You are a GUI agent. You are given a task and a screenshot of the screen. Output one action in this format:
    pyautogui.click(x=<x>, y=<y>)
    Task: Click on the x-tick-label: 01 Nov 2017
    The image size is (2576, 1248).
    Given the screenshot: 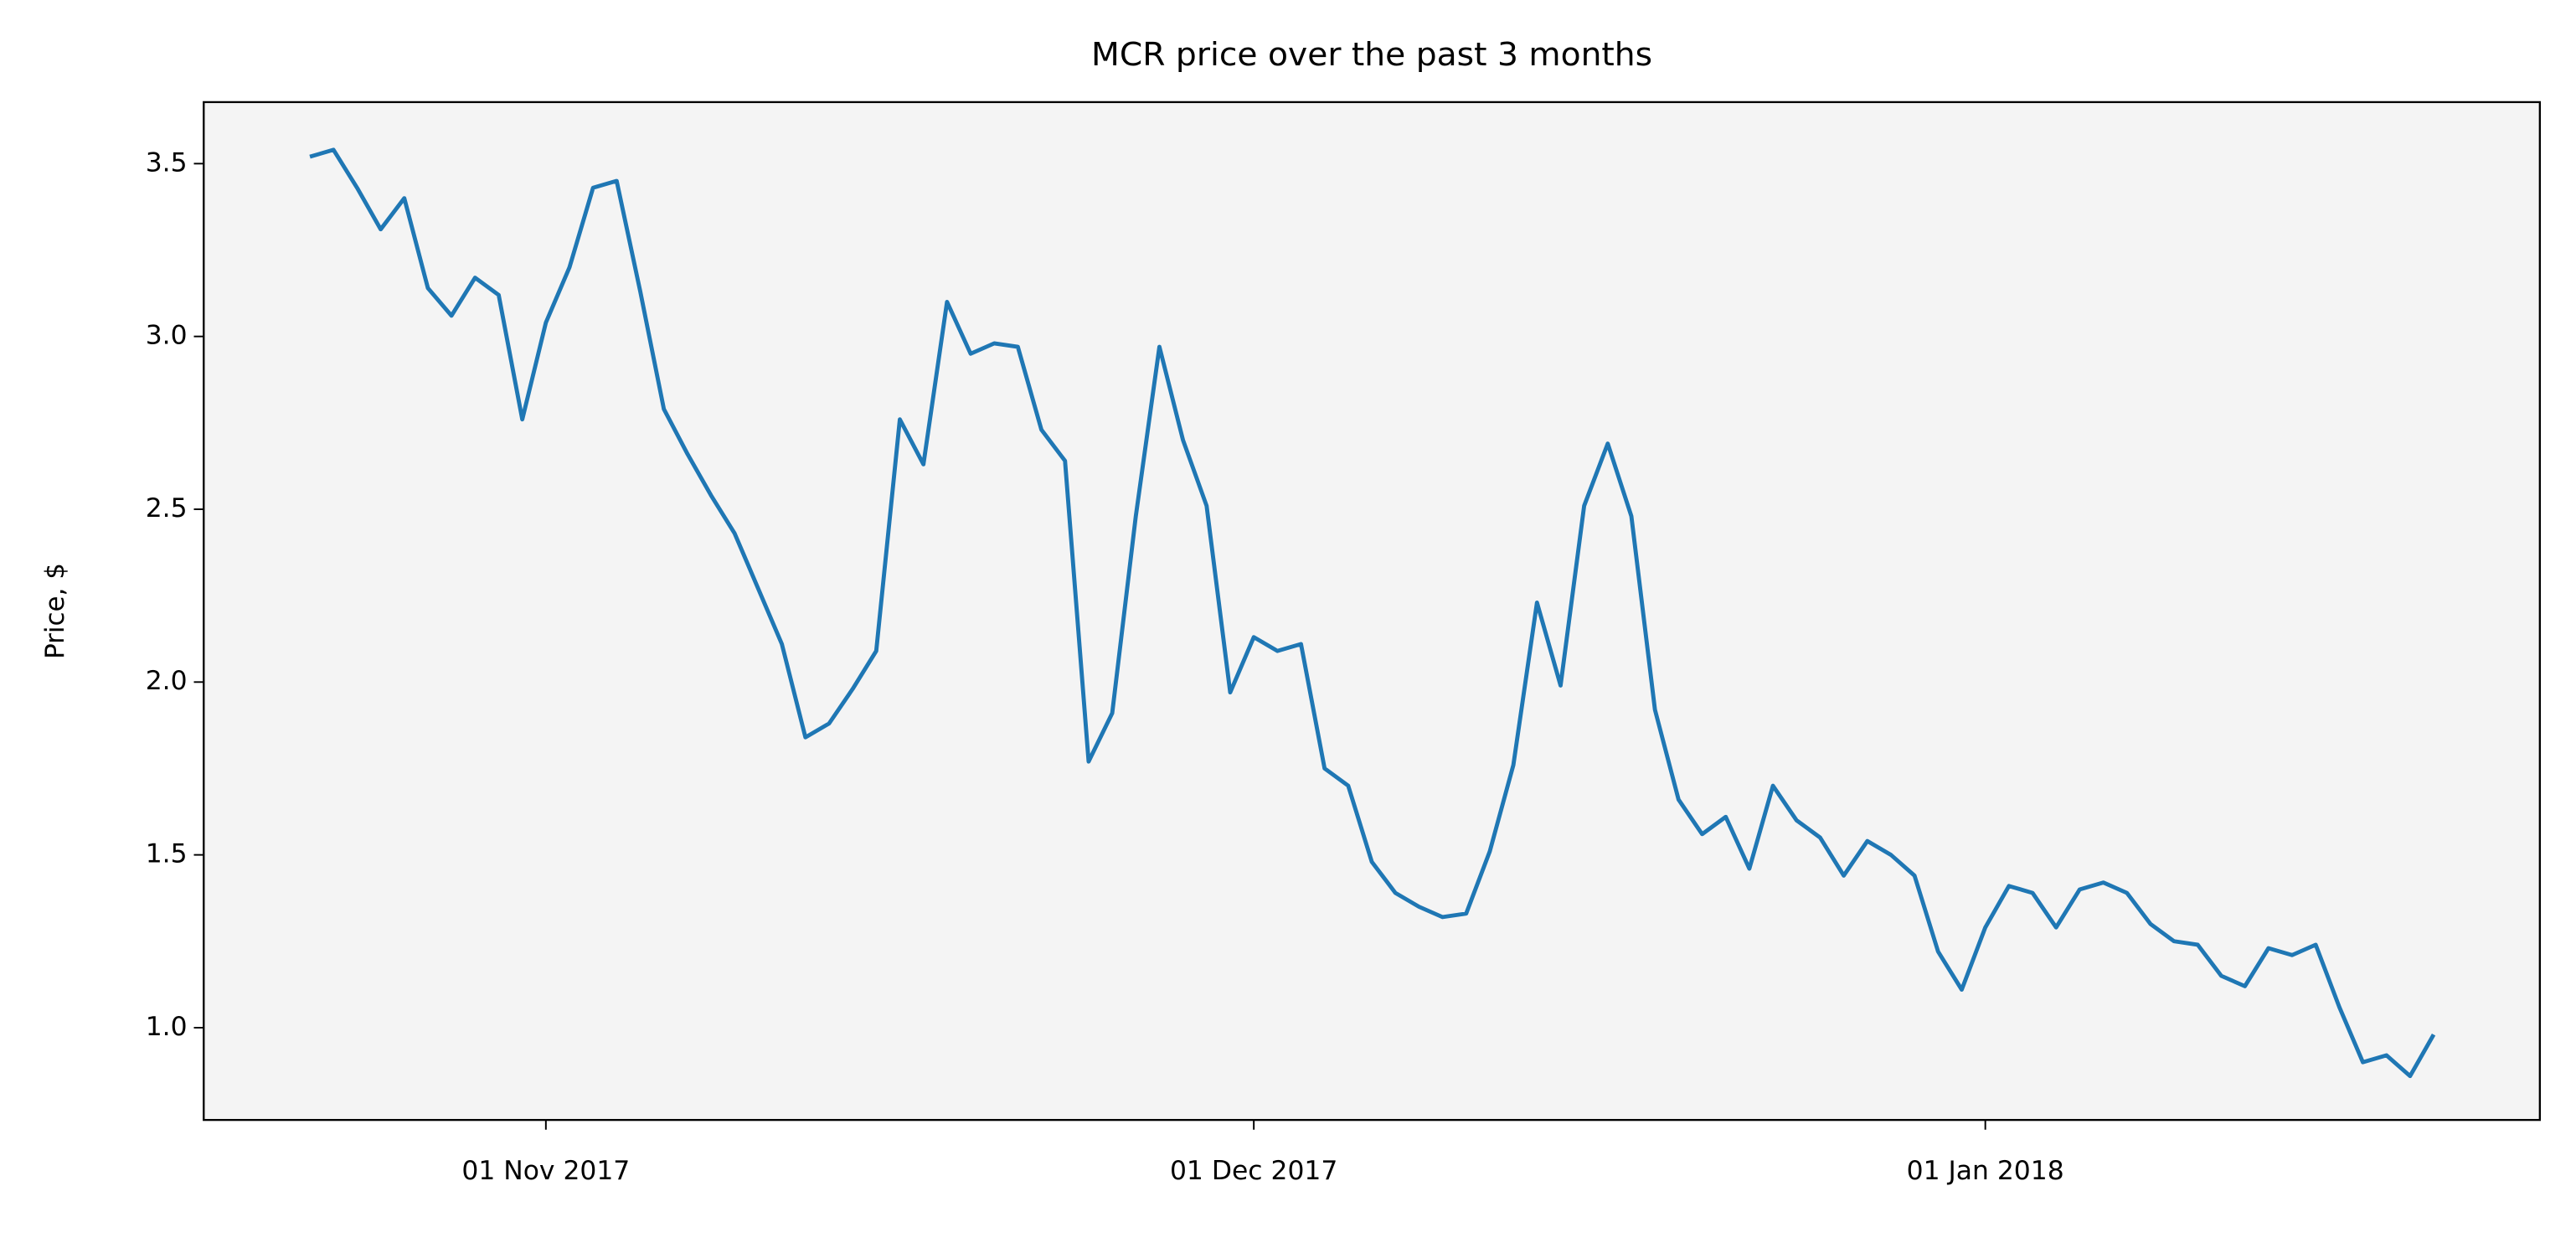 What is the action you would take?
    pyautogui.click(x=545, y=1171)
    